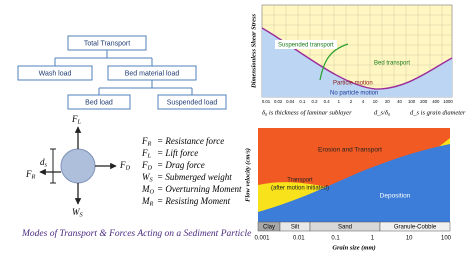 The image size is (474, 266). I want to click on node-label: Bed material load, so click(152, 73).